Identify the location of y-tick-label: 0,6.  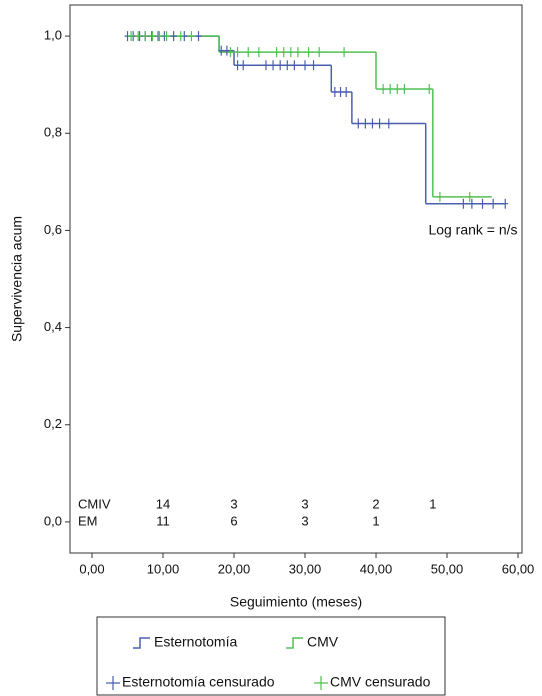
(53, 229).